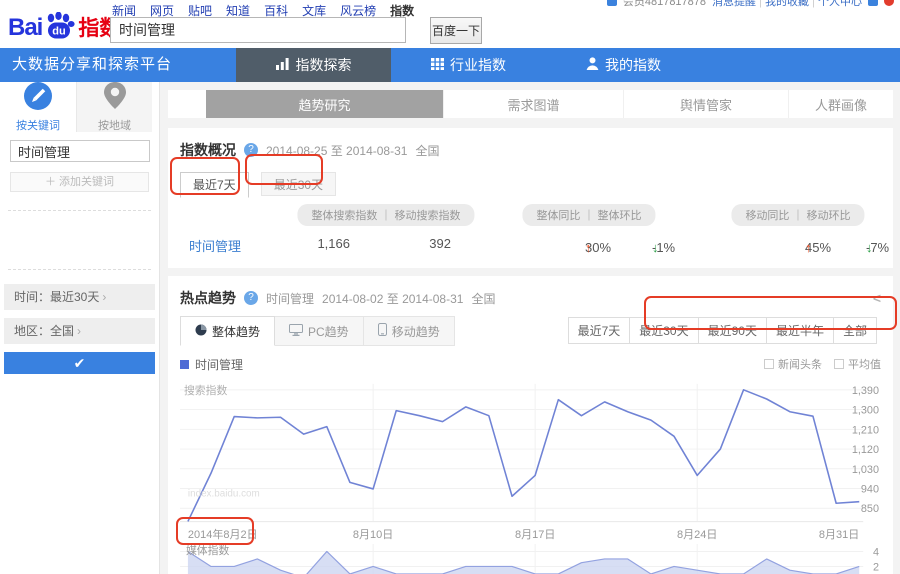 The height and width of the screenshot is (574, 900). Describe the element at coordinates (732, 330) in the screenshot. I see `range-button: 最近90天` at that location.